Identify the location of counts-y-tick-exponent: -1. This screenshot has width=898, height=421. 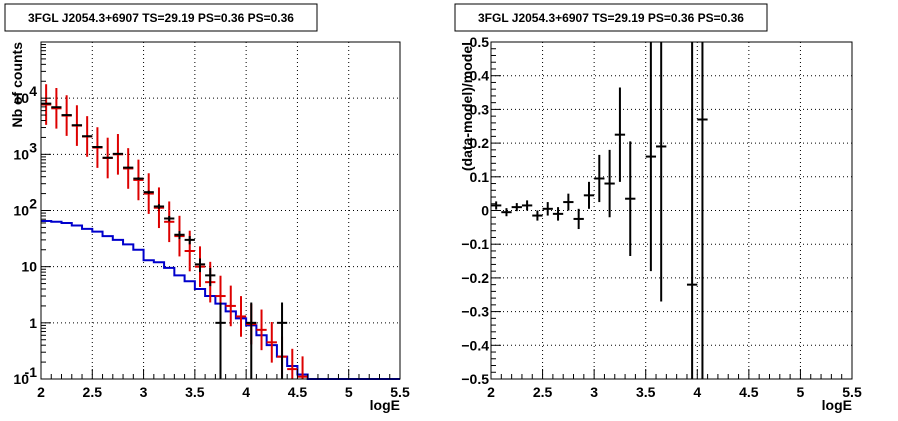
(31, 372).